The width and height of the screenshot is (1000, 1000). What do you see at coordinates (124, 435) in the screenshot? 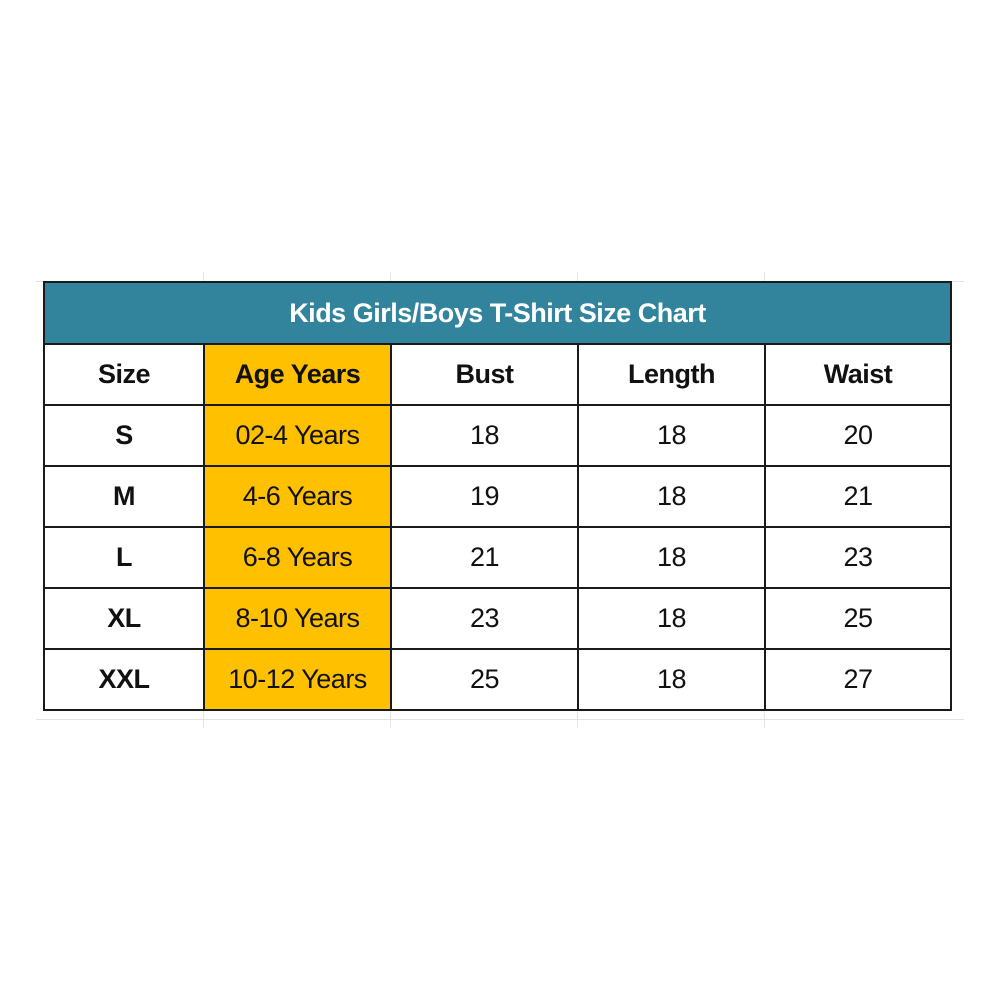
I see `cell-size: S` at bounding box center [124, 435].